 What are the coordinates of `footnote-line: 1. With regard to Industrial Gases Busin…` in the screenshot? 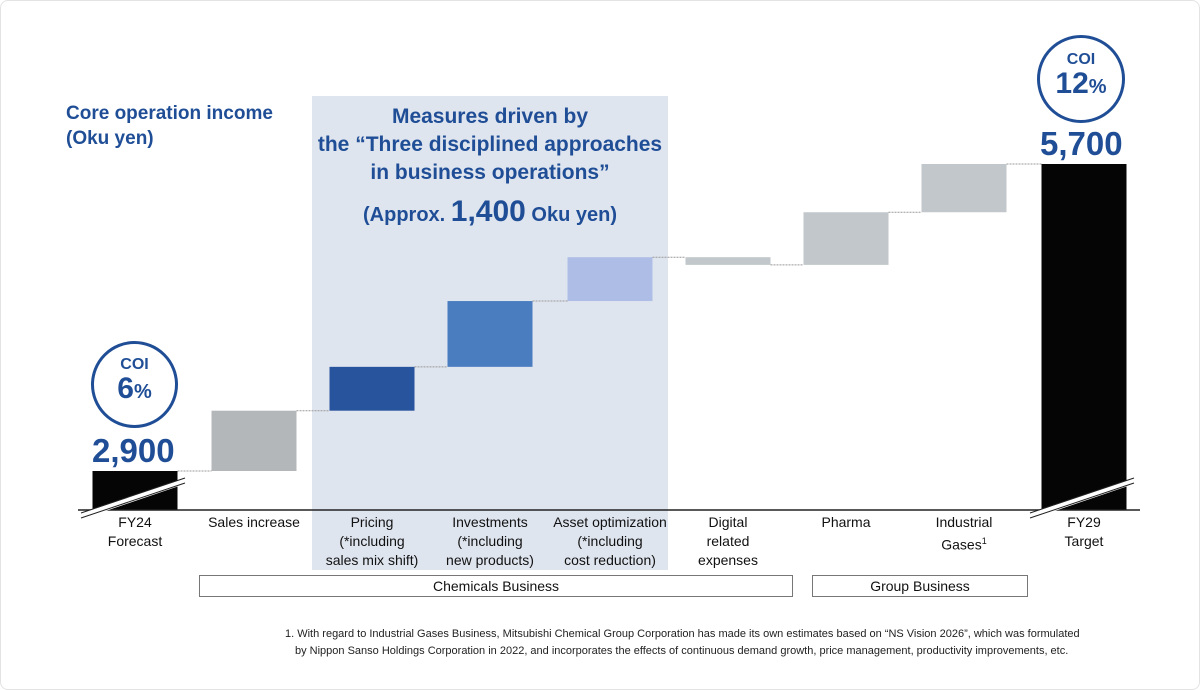 It's located at (682, 634).